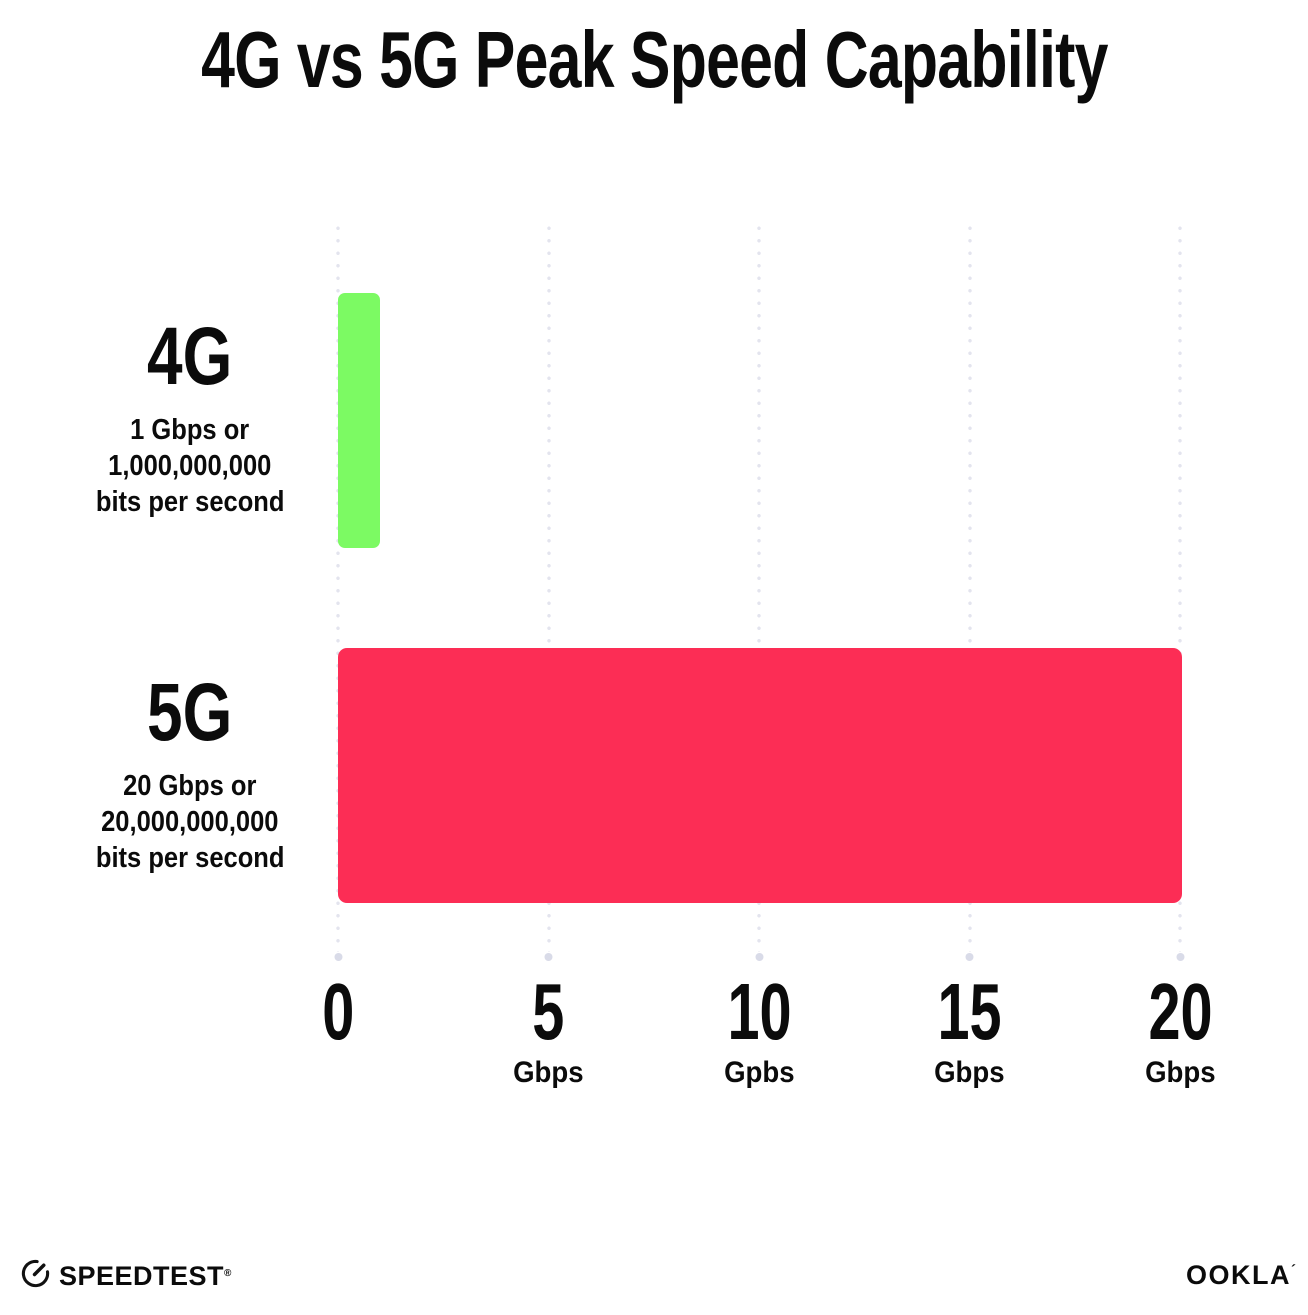  Describe the element at coordinates (35, 1276) in the screenshot. I see `speedtest-gauge-icon` at that location.